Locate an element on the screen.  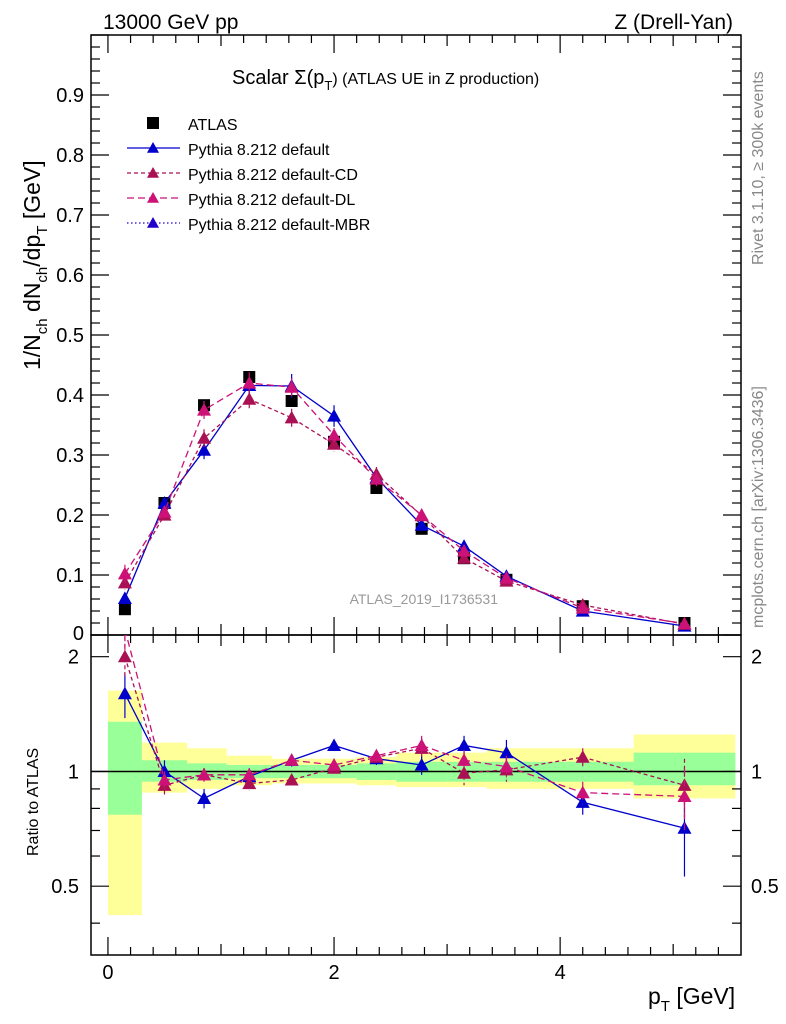
title-tail: ) (ATLAS UE in Z production) is located at coordinates (435, 79).